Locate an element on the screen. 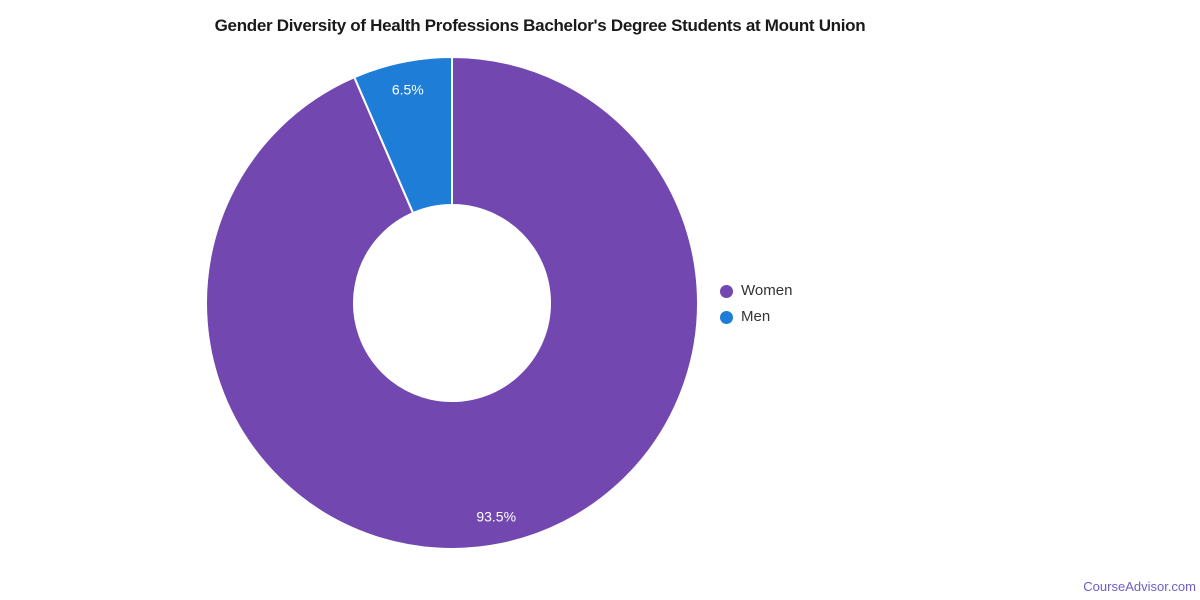  data-label-women: 93.5% is located at coordinates (496, 516).